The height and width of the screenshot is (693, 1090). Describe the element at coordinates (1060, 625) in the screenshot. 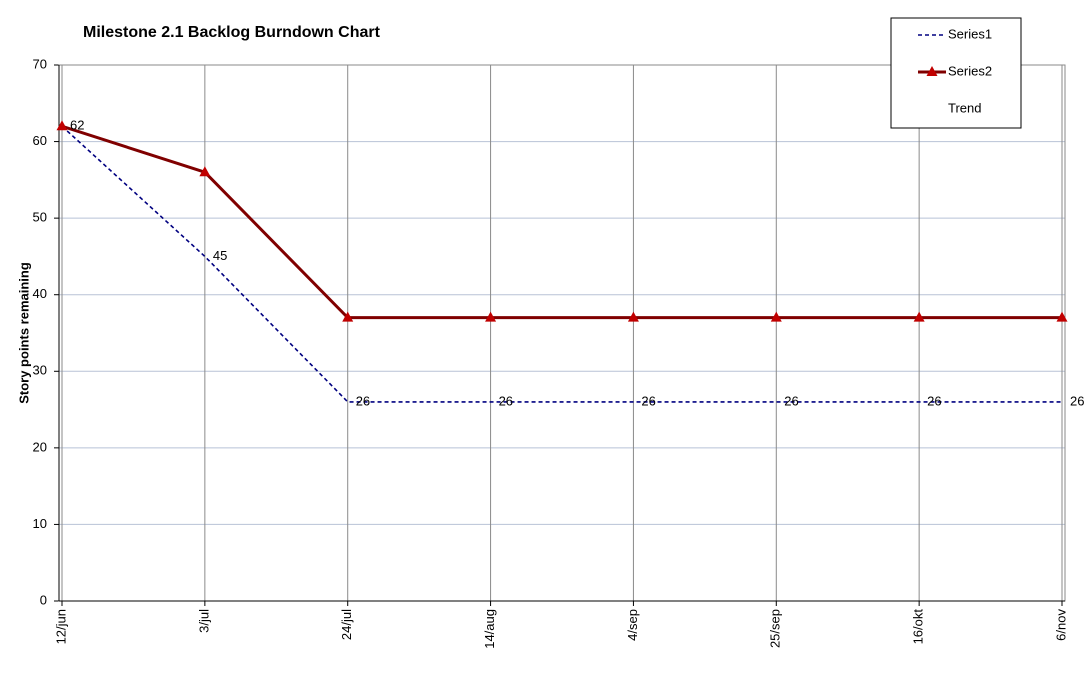

I see `x-tick-label: 6/nov` at that location.